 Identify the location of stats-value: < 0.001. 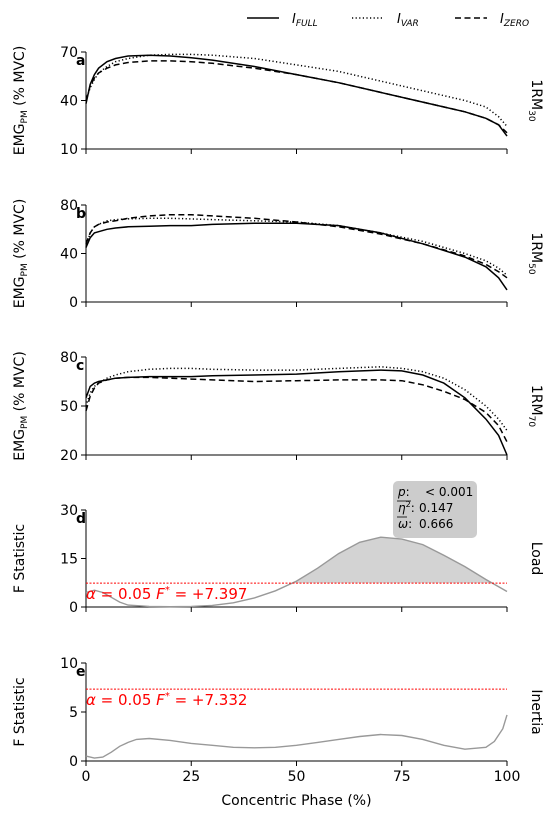
(449, 492).